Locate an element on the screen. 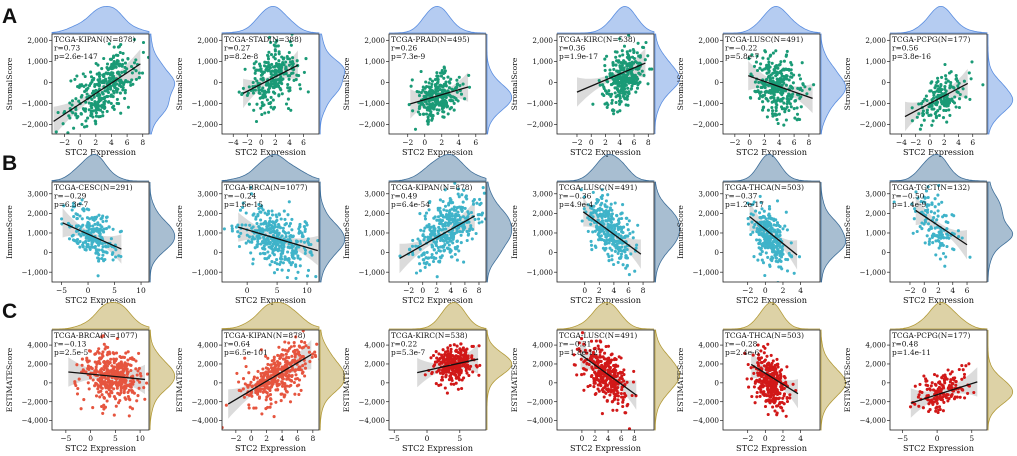 The height and width of the screenshot is (456, 1017). x-tick-label: 6 is located at coordinates (297, 438).